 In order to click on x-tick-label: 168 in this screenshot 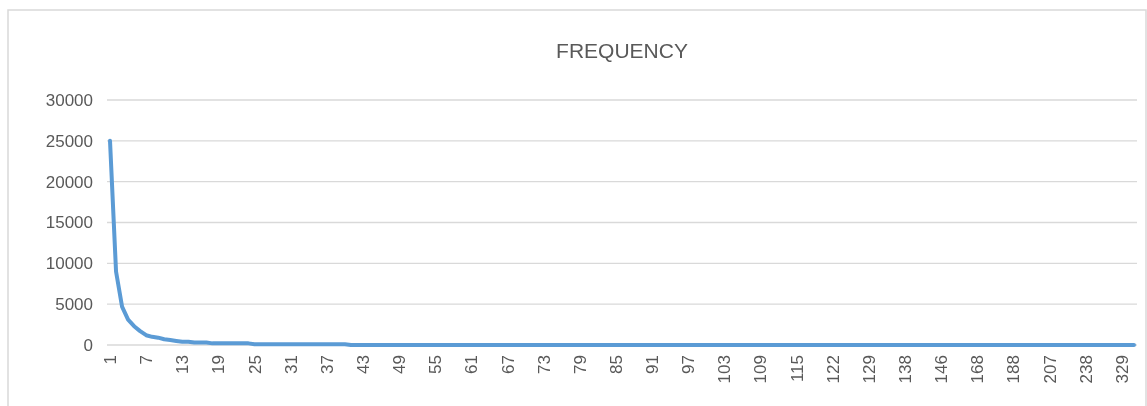, I will do `click(978, 369)`.